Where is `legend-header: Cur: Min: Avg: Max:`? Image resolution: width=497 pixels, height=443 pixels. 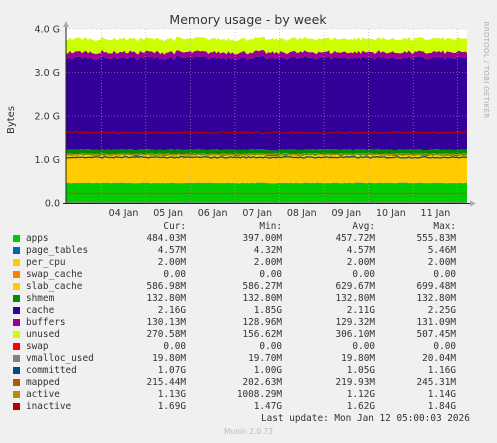 legend-header: Cur: Min: Avg: Max: is located at coordinates (248, 227).